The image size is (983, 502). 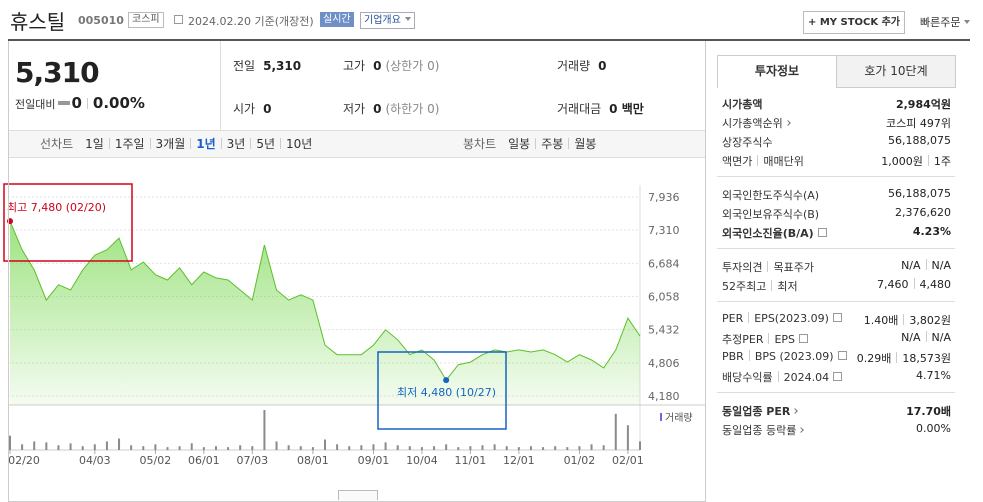 I want to click on y-tick-label: 6,058, so click(x=664, y=297).